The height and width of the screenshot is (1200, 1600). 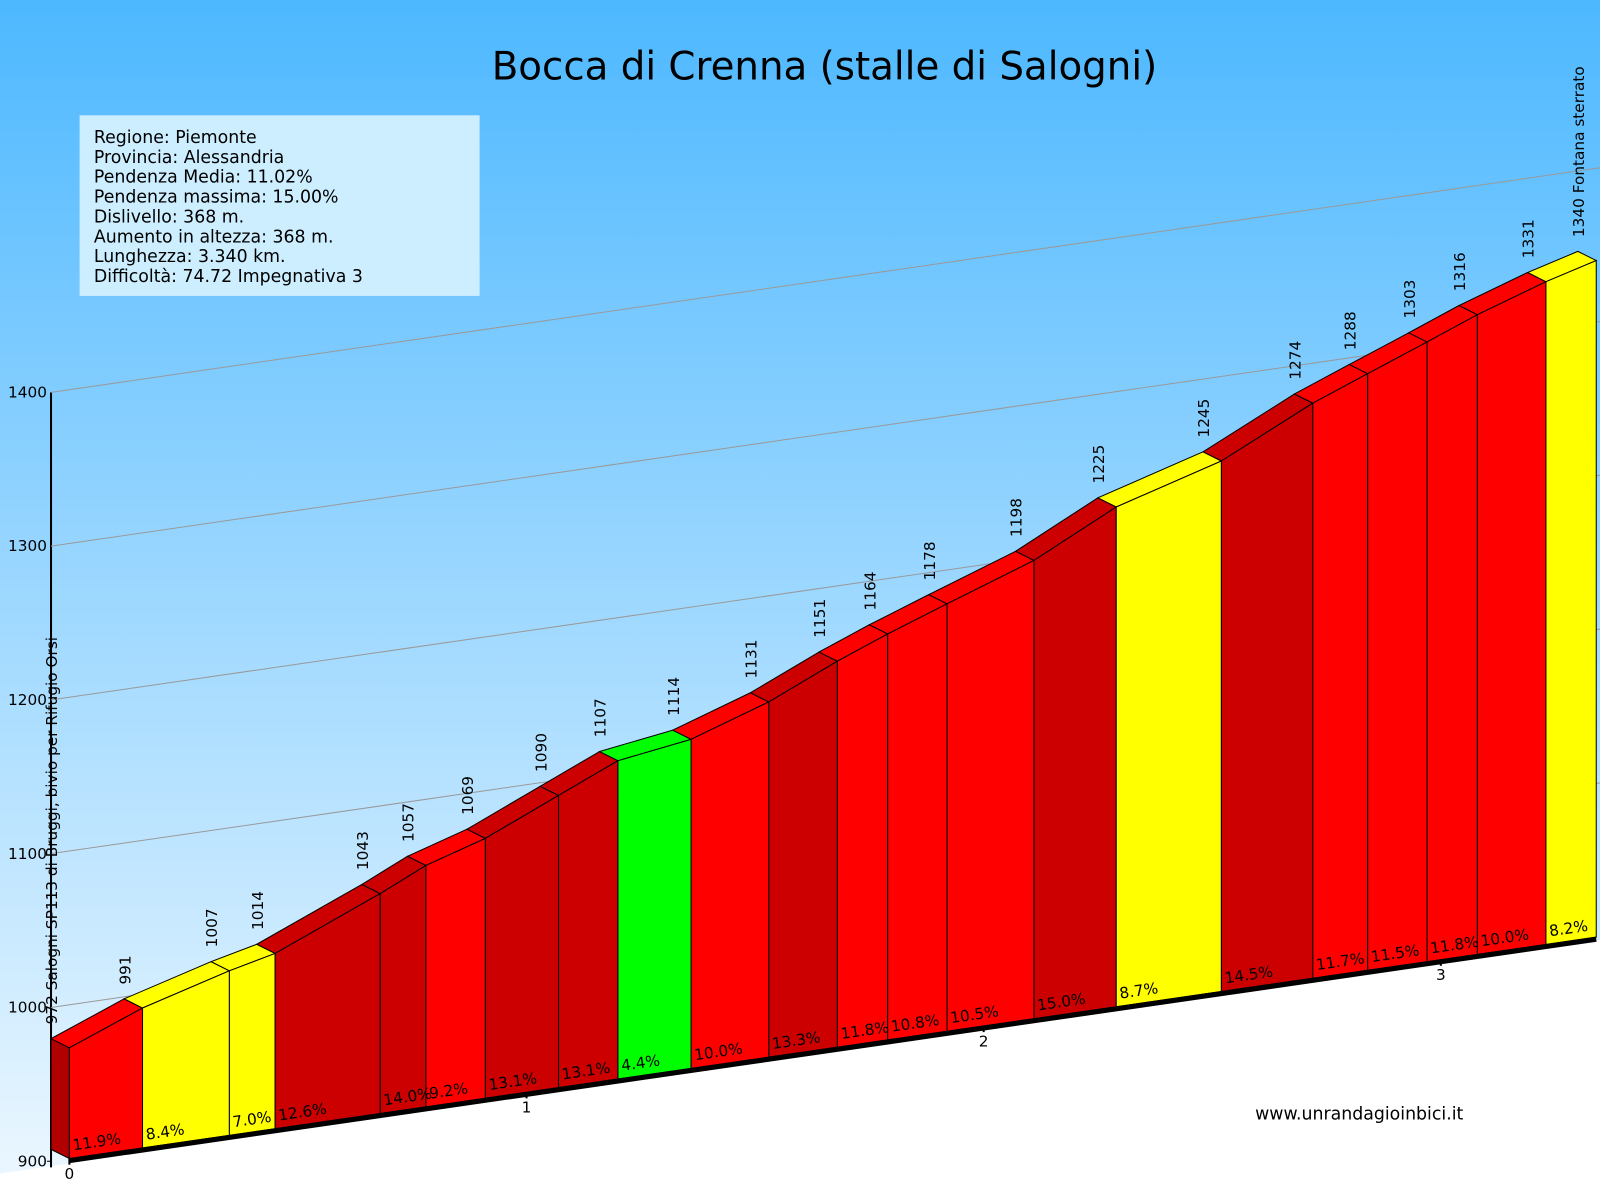 I want to click on y-tick-label: 1100, so click(x=27, y=854).